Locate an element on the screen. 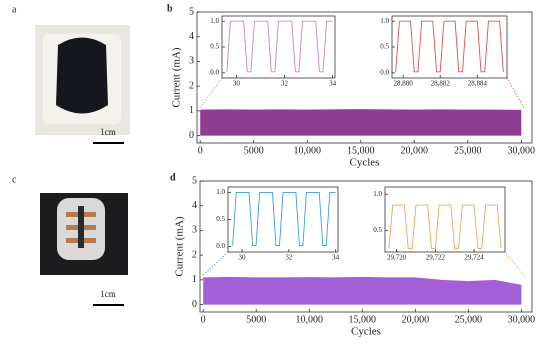 This screenshot has width=550, height=344. x-tick-label: 29,722 is located at coordinates (436, 258).